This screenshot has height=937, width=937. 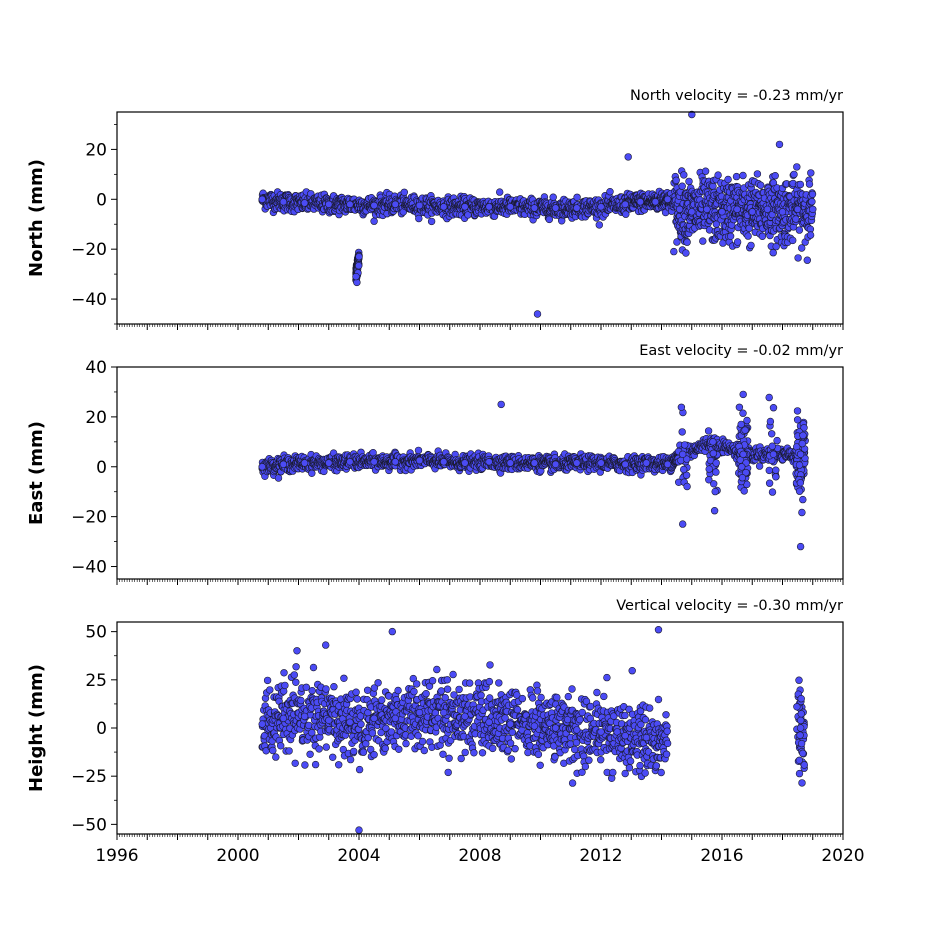 I want to click on y-tick-label: 20, so click(x=96, y=150).